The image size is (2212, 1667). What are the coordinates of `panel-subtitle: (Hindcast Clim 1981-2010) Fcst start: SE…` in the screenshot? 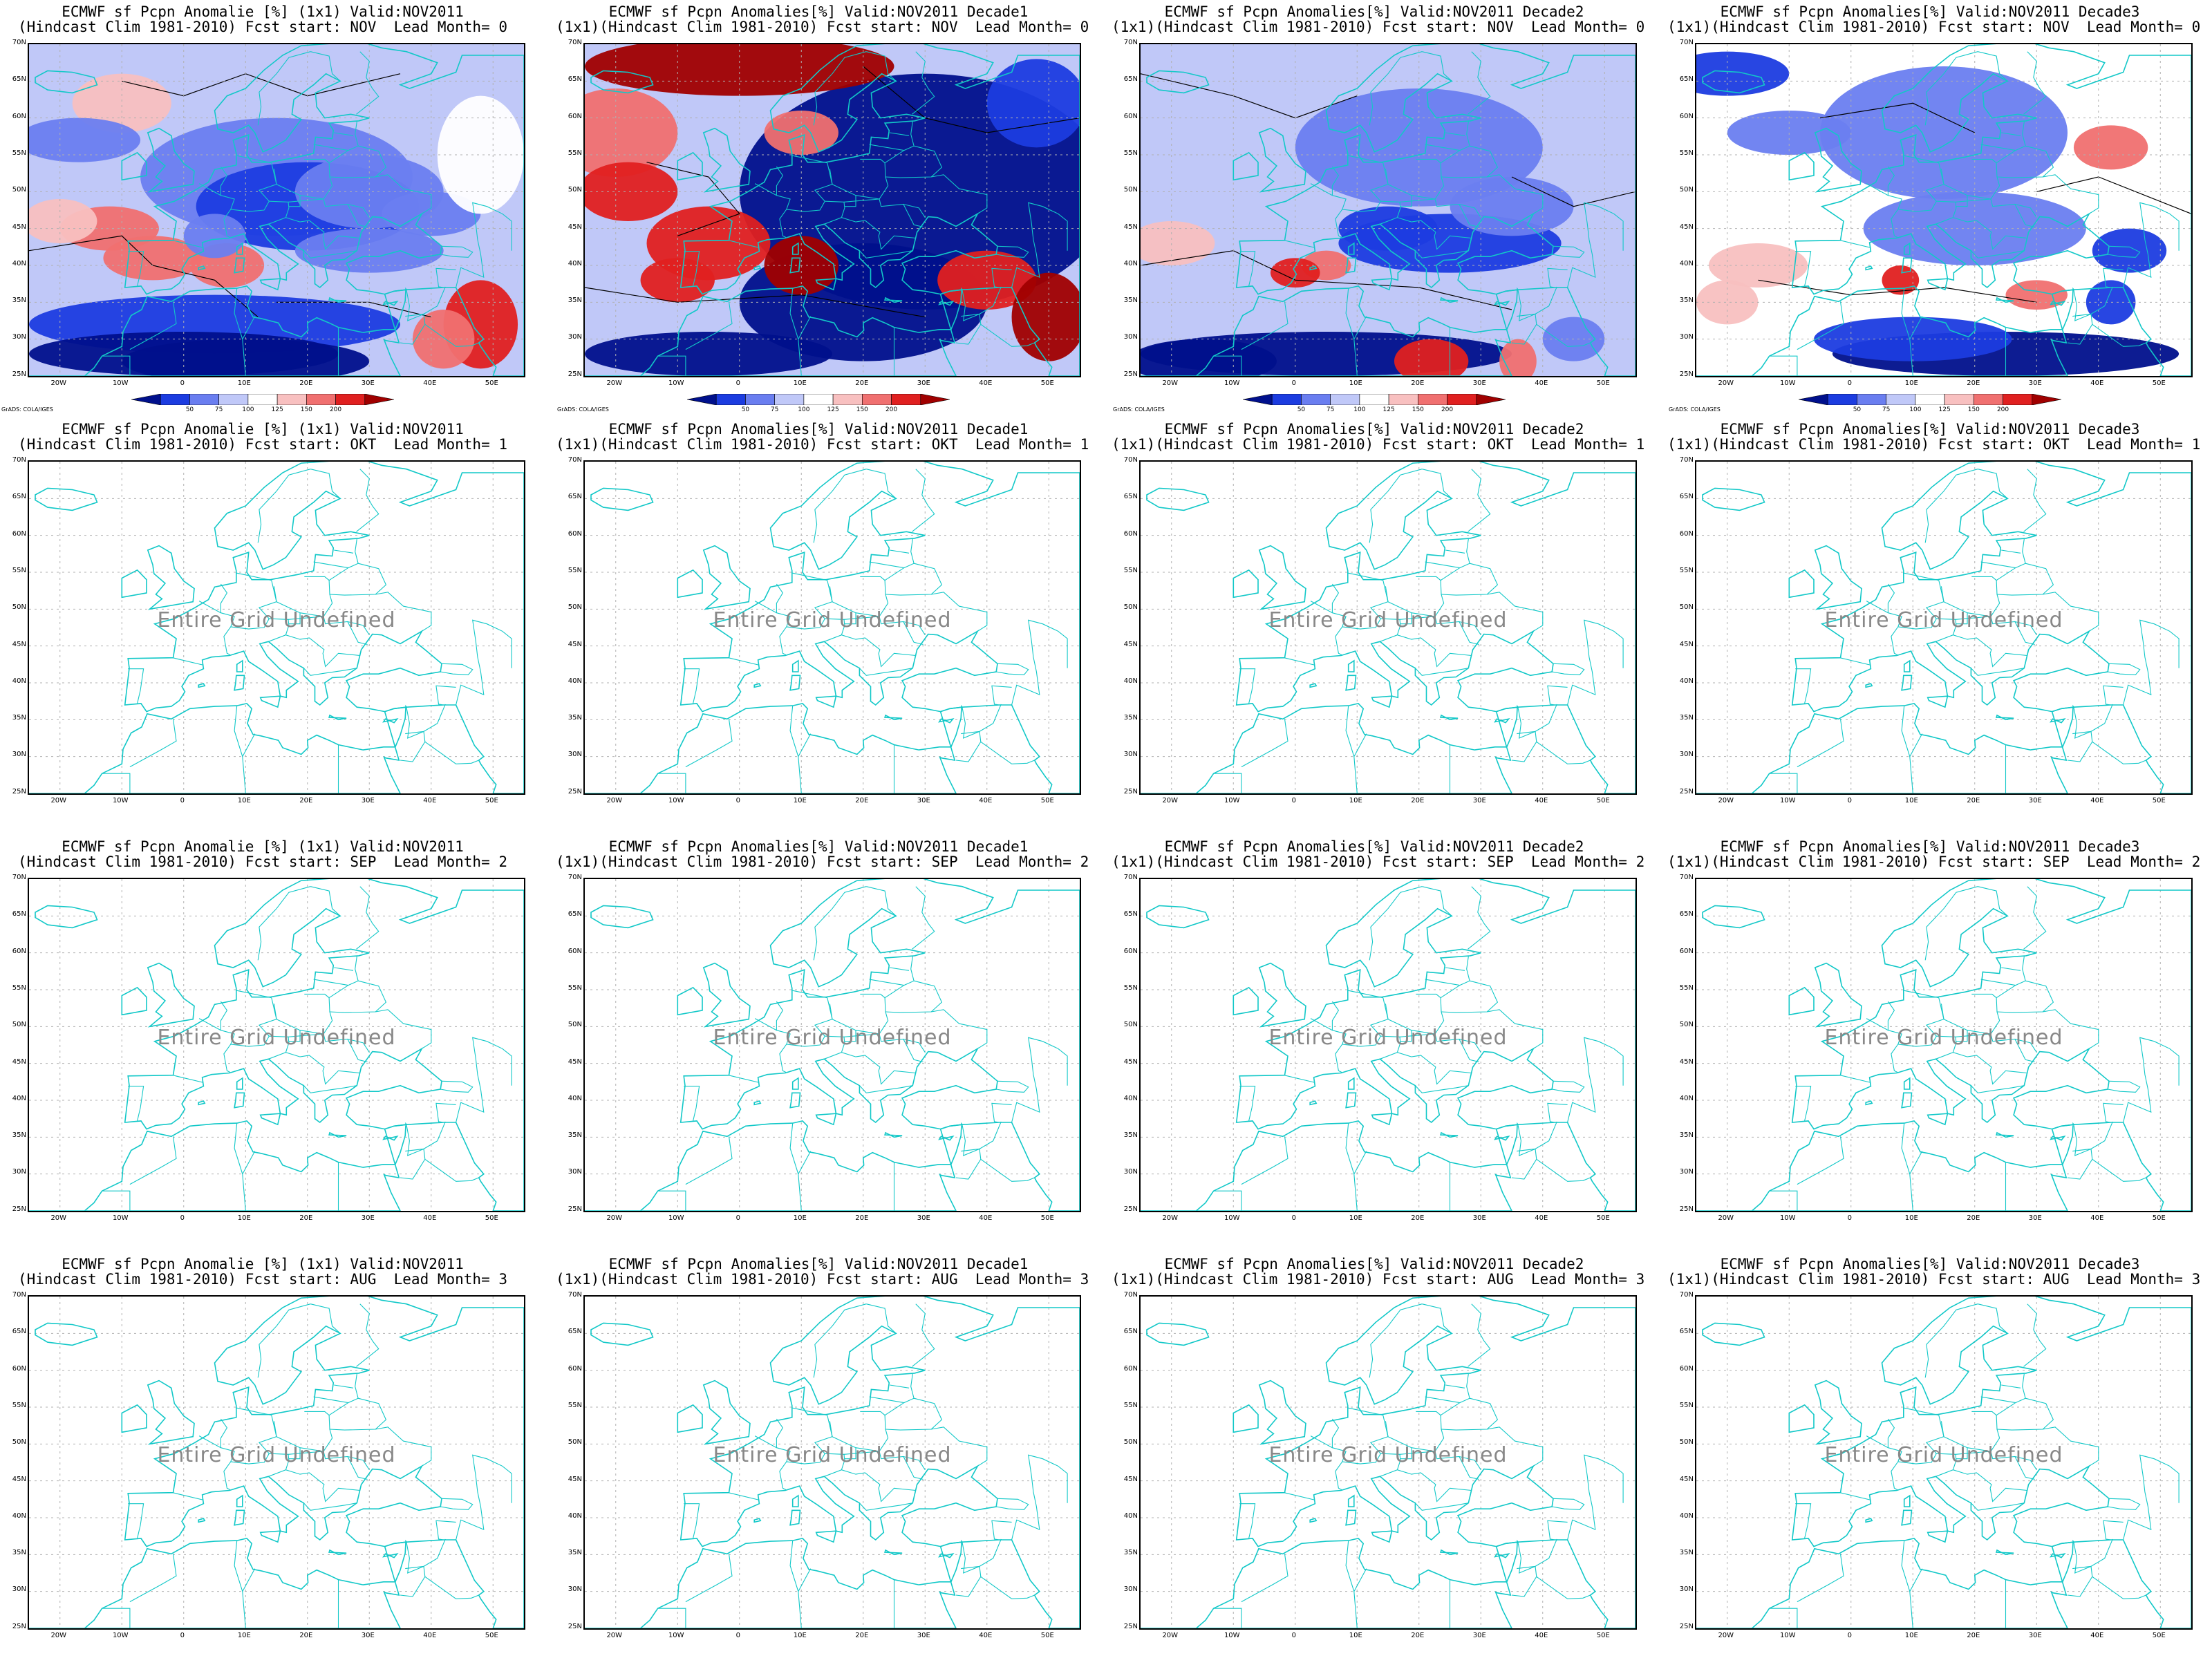 It's located at (262, 862).